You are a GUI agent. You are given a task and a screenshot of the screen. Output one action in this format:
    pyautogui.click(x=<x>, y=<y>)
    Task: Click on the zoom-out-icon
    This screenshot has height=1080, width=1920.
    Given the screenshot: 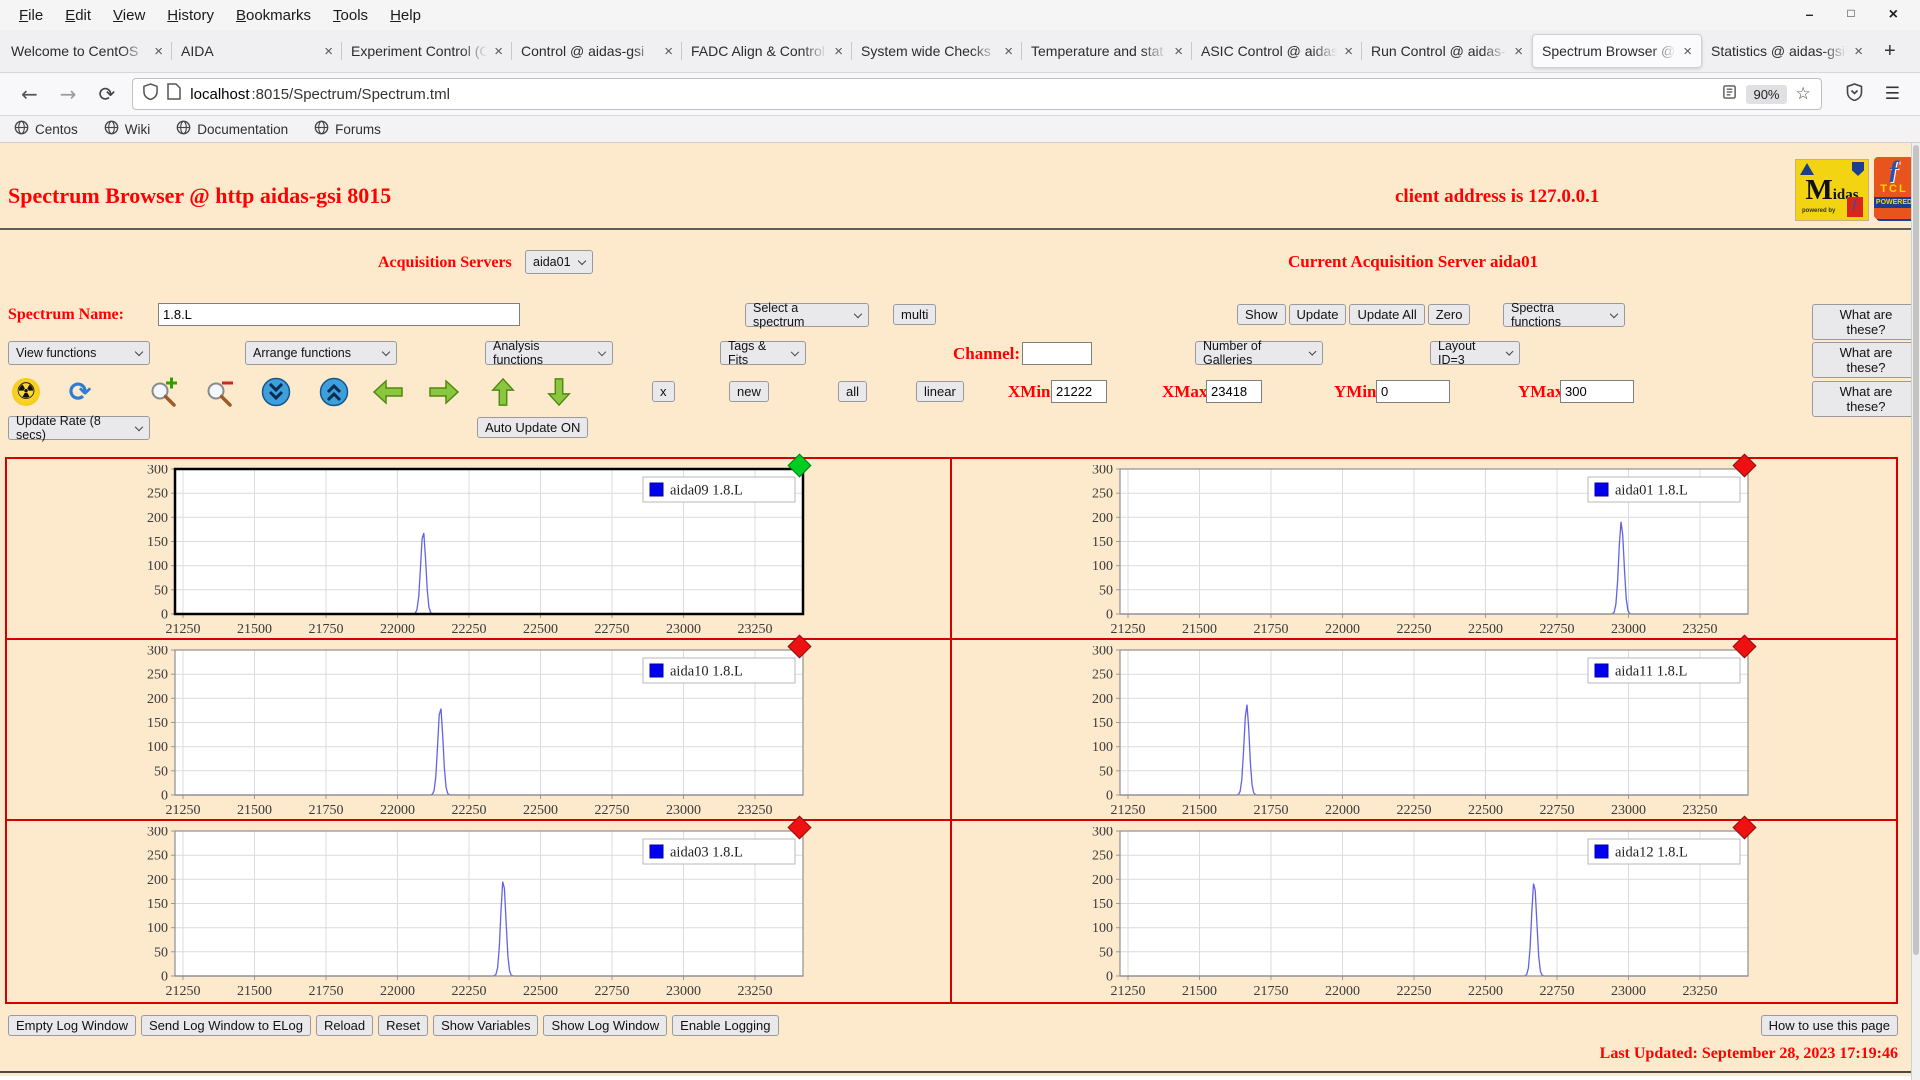 What is the action you would take?
    pyautogui.click(x=220, y=392)
    